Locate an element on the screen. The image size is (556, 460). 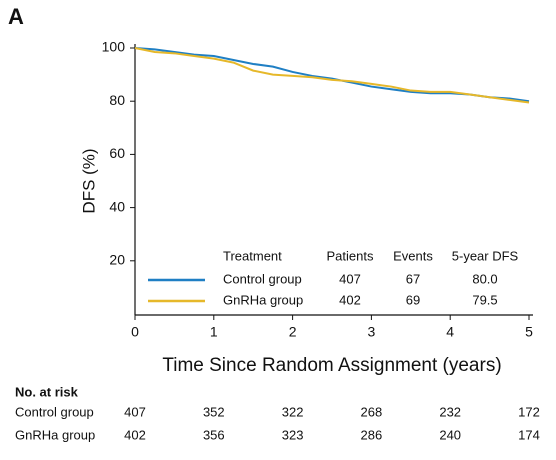
x-tick-label: 1 is located at coordinates (214, 332).